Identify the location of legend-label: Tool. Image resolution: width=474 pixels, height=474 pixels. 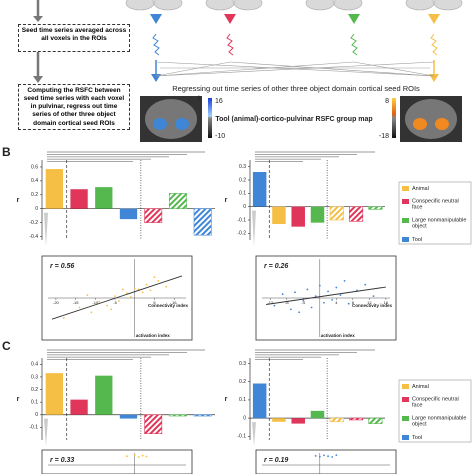
(417, 240).